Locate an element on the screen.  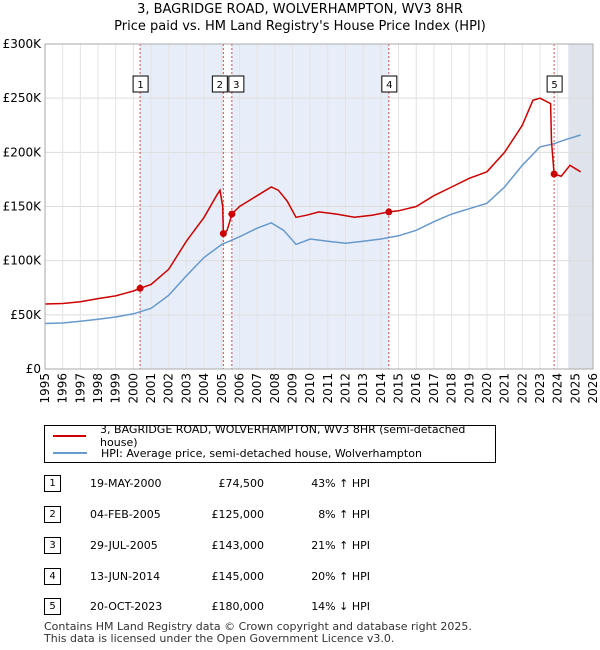
x-tick-label: 2005 is located at coordinates (222, 388).